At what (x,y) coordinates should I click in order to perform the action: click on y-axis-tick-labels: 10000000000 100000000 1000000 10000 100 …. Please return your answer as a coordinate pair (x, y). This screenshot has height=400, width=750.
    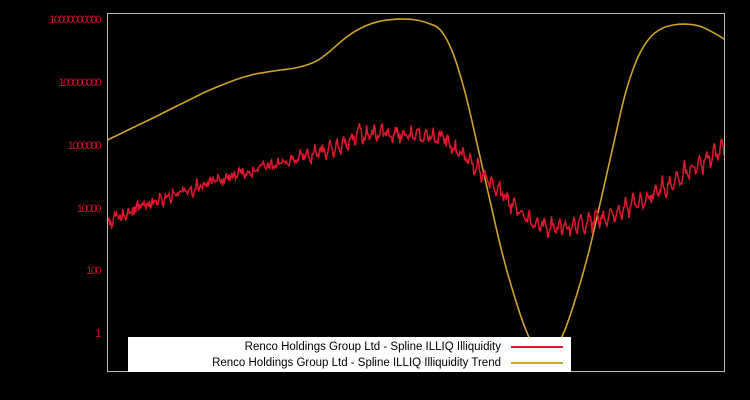
    Looking at the image, I should click on (52, 200).